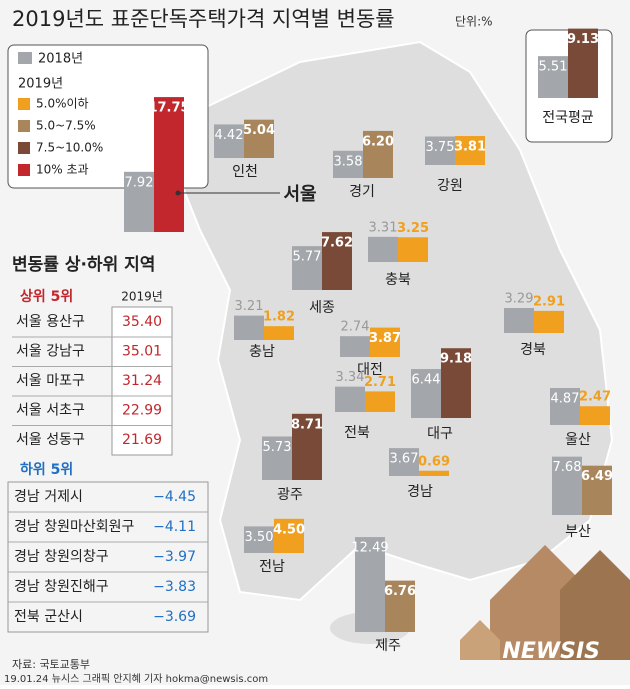 The image size is (630, 689). What do you see at coordinates (178, 193) in the screenshot?
I see `pointer-dot` at bounding box center [178, 193].